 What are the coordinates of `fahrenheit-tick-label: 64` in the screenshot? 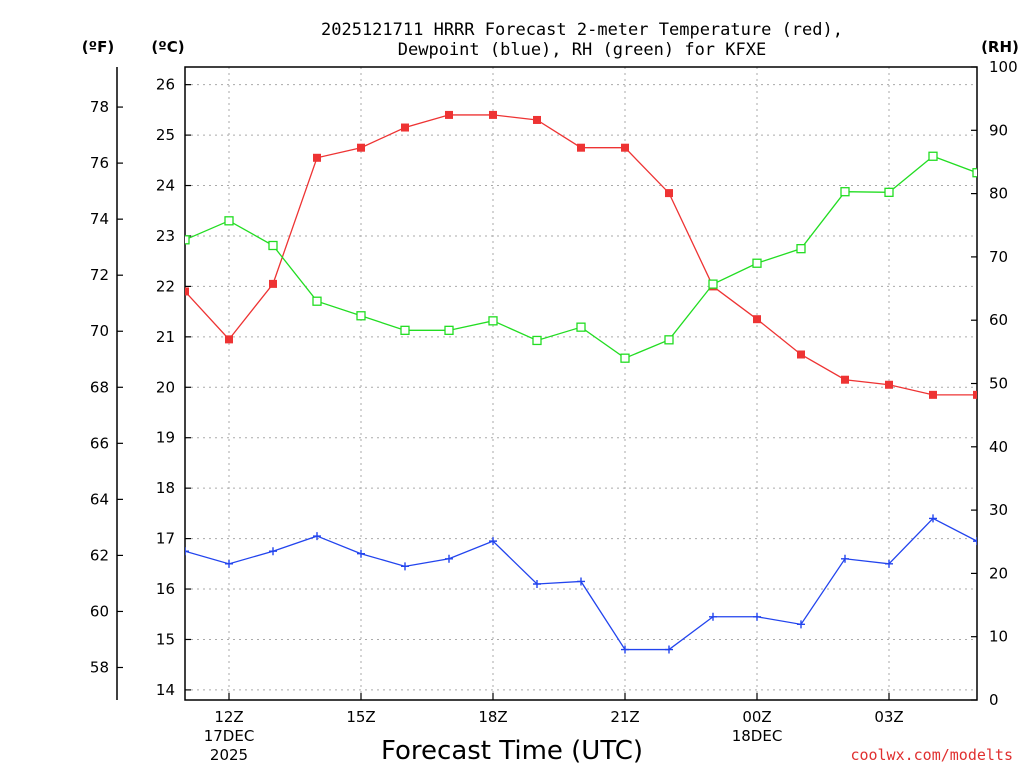 It's located at (99, 499).